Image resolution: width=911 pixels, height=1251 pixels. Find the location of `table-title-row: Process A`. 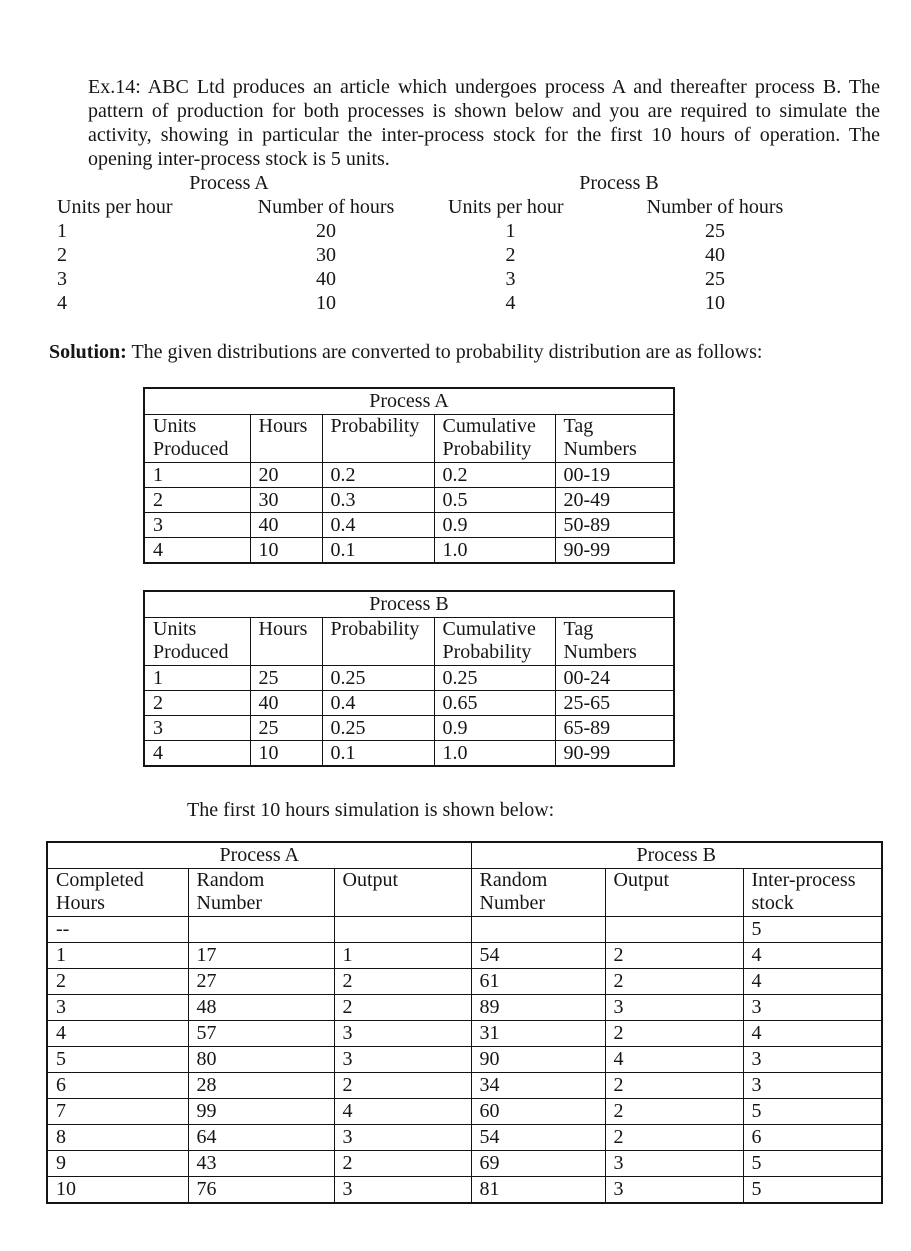

table-title-row: Process A is located at coordinates (409, 401).